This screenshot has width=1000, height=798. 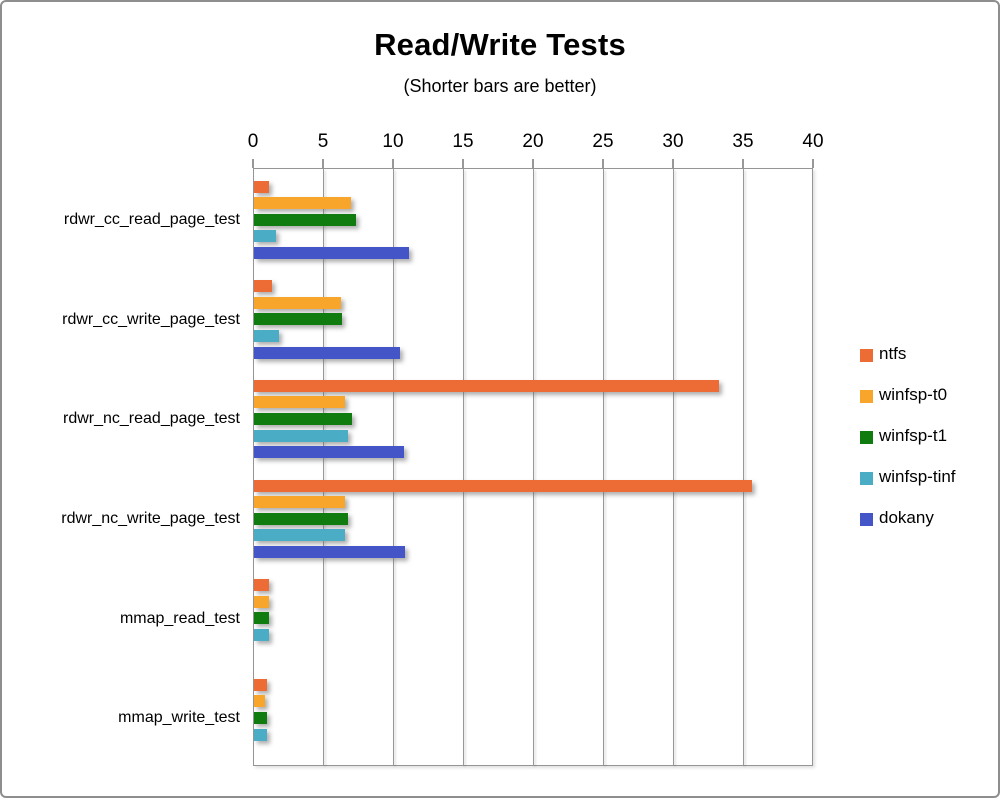 What do you see at coordinates (253, 141) in the screenshot?
I see `x-tick-label: 0` at bounding box center [253, 141].